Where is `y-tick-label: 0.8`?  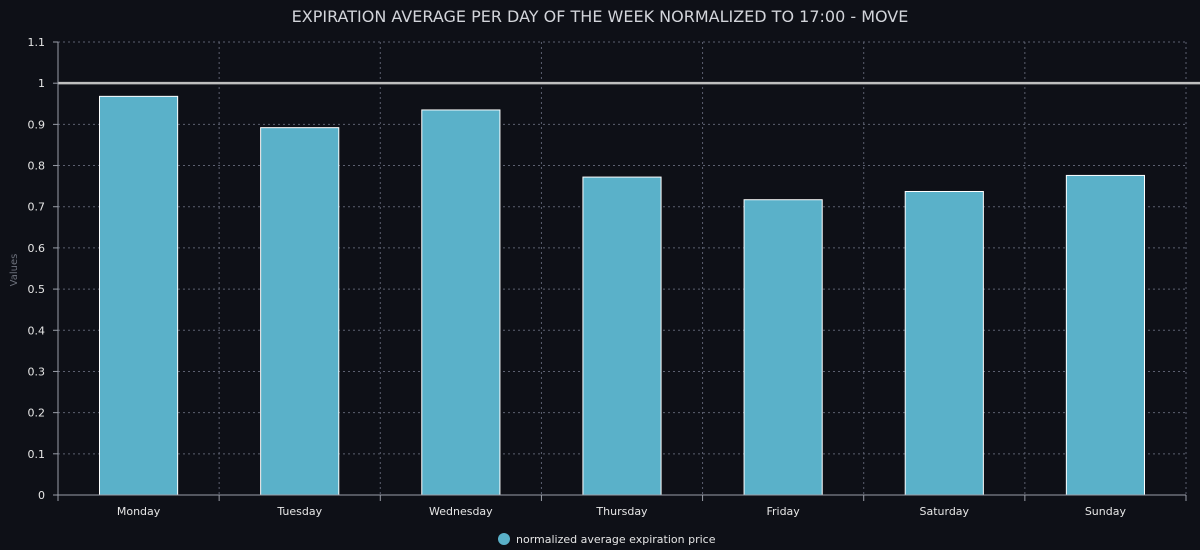 y-tick-label: 0.8 is located at coordinates (37, 166).